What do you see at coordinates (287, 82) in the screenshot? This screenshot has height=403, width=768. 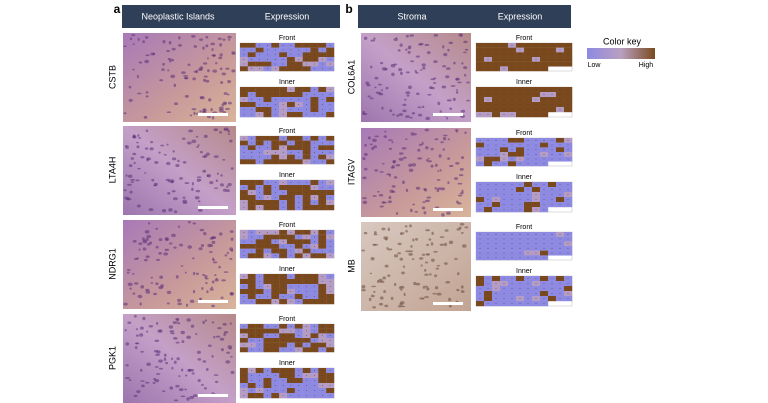 I see `region-label: Inner` at bounding box center [287, 82].